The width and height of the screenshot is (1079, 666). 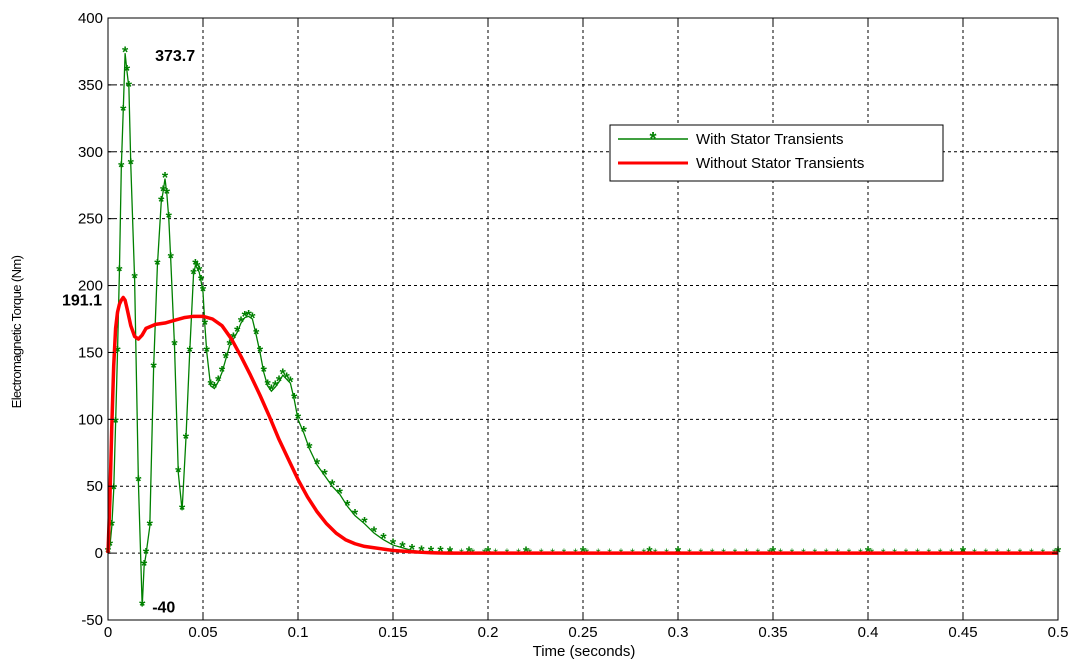 What do you see at coordinates (90, 286) in the screenshot?
I see `y-tick-label: 200` at bounding box center [90, 286].